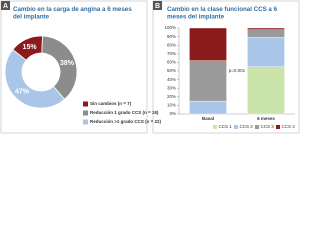 The height and width of the screenshot is (240, 320). I want to click on x-tick-label: Basal, so click(208, 118).